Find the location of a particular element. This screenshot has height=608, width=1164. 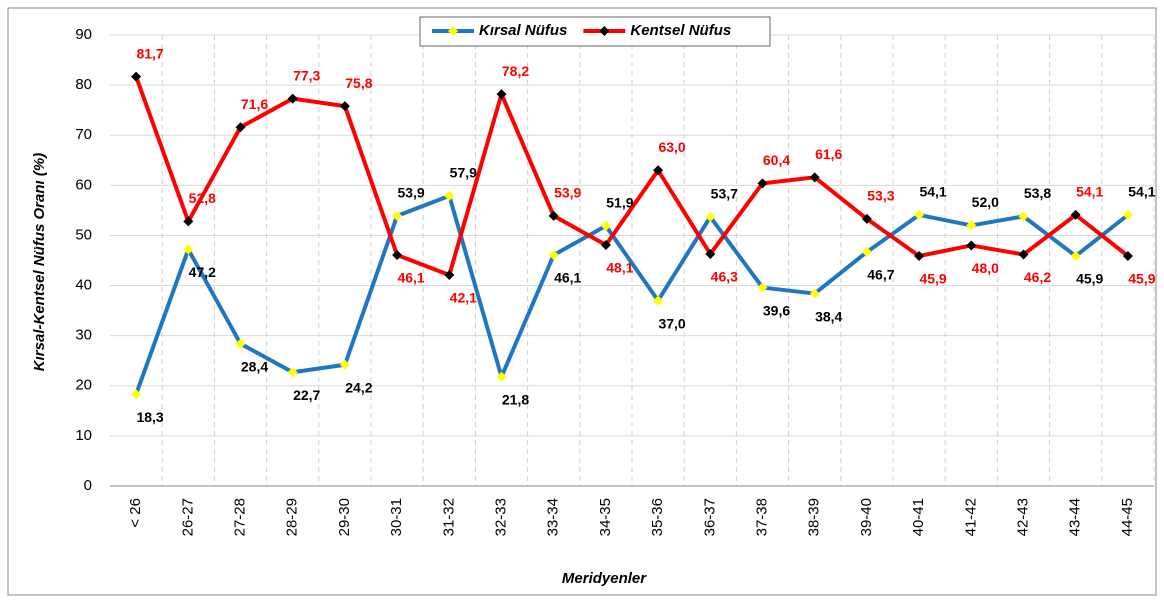

y-tick-label: 60 is located at coordinates (83, 184).